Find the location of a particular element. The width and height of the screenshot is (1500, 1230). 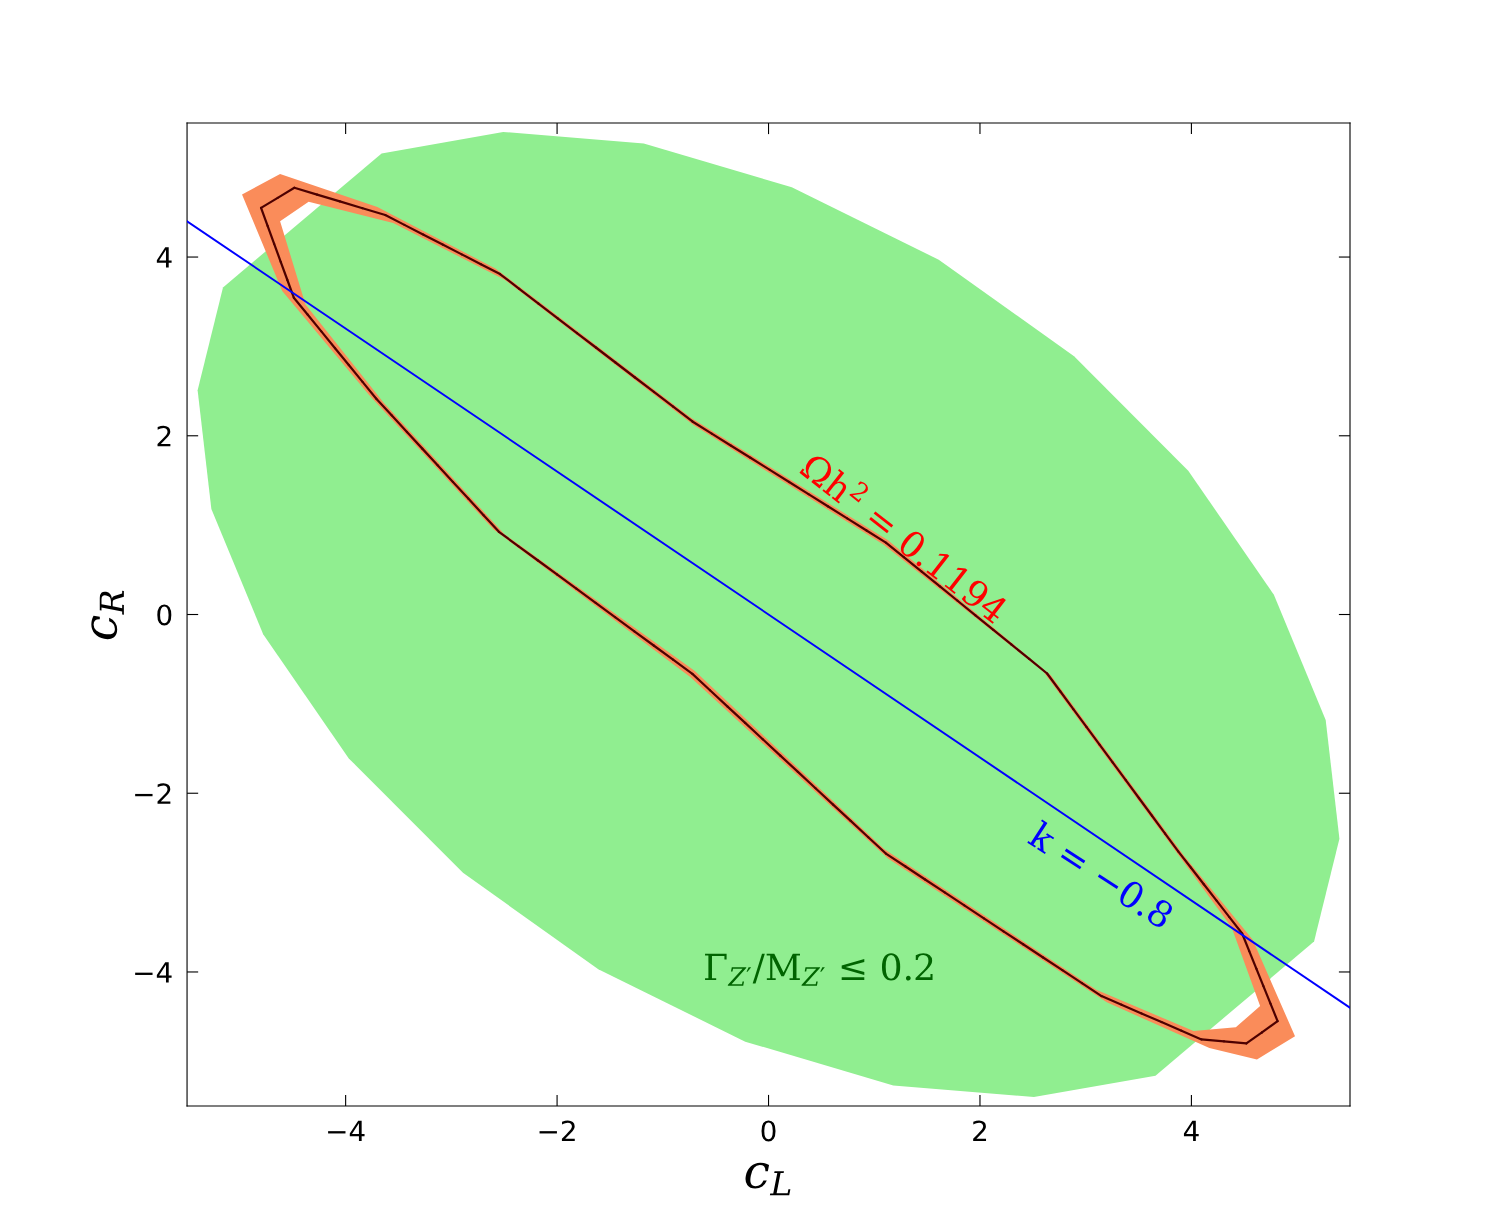

y-axis-title: c$_{R}$ is located at coordinates (107, 615).